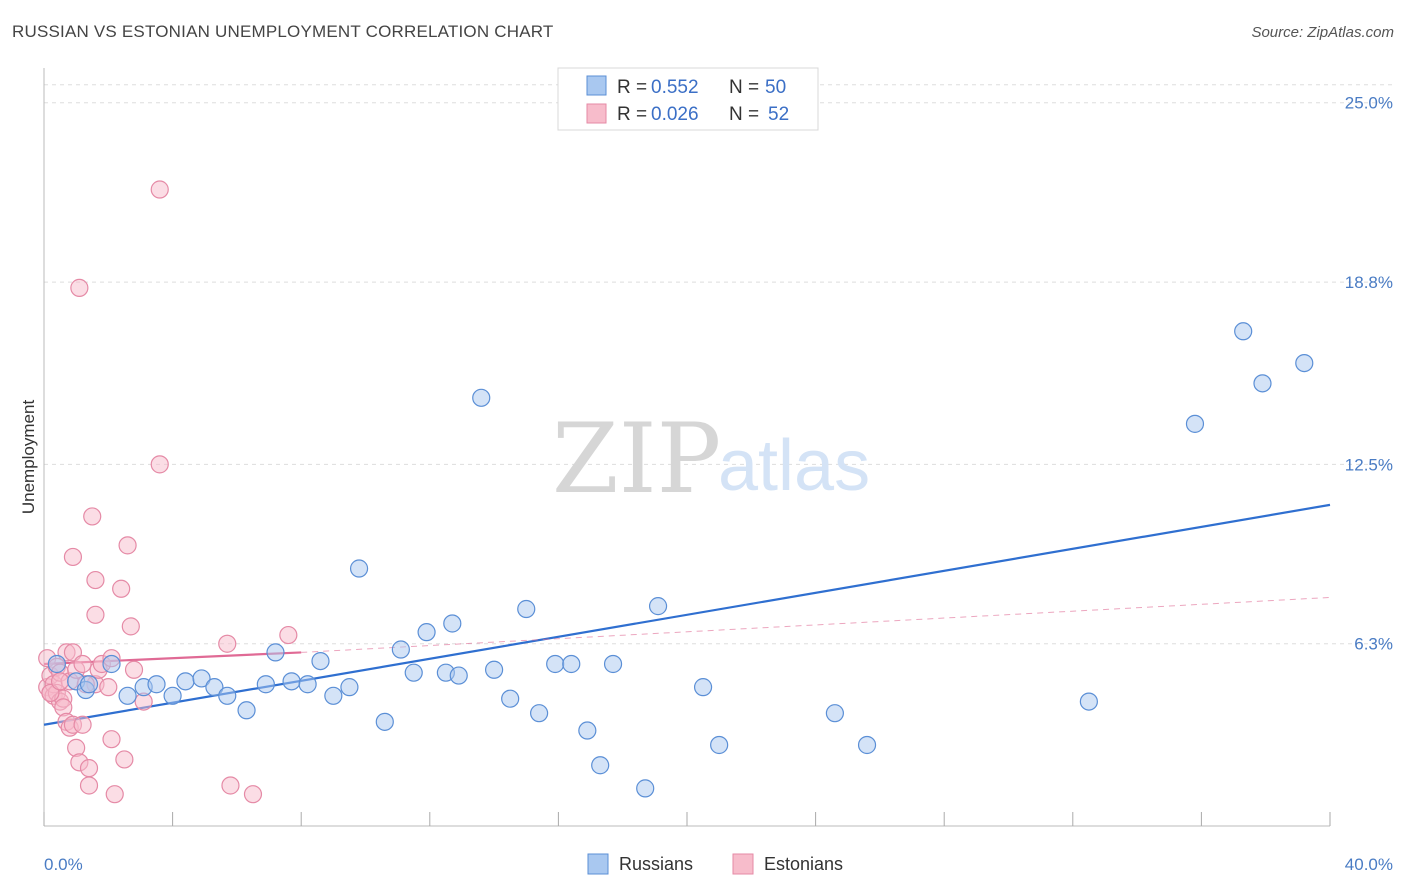 This screenshot has height=892, width=1406. What do you see at coordinates (636, 459) in the screenshot?
I see `watermark-zip: ZIP` at bounding box center [636, 459].